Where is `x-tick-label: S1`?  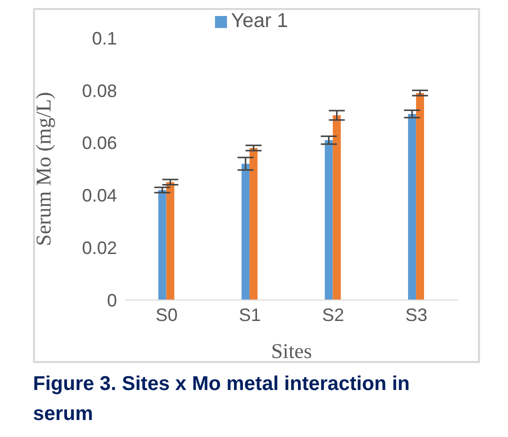 x-tick-label: S1 is located at coordinates (249, 314).